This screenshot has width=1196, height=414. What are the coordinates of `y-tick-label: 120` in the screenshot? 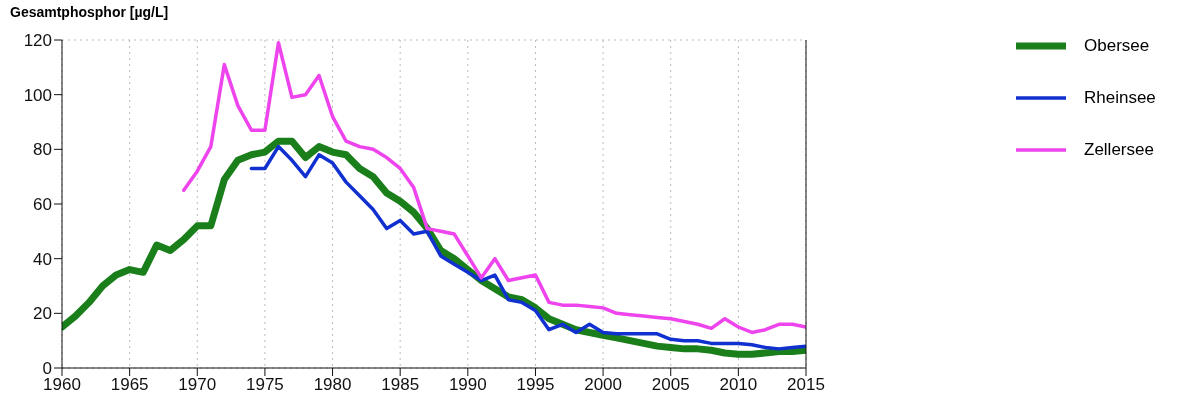 It's located at (37, 41).